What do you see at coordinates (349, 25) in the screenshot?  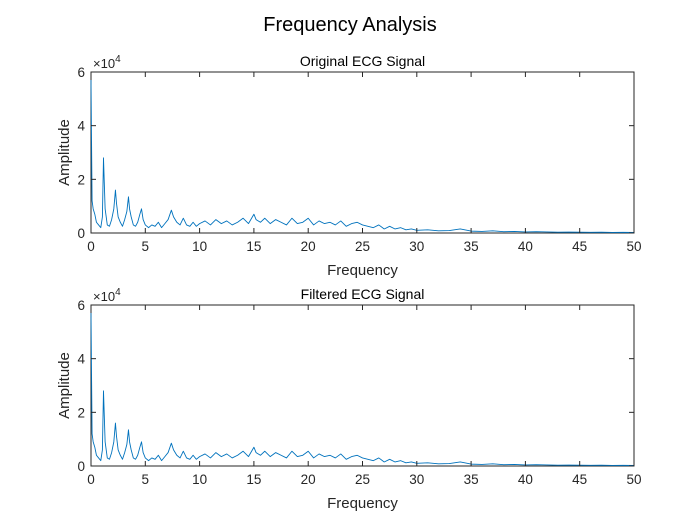 I see `figure-title: Frequency Analysis` at bounding box center [349, 25].